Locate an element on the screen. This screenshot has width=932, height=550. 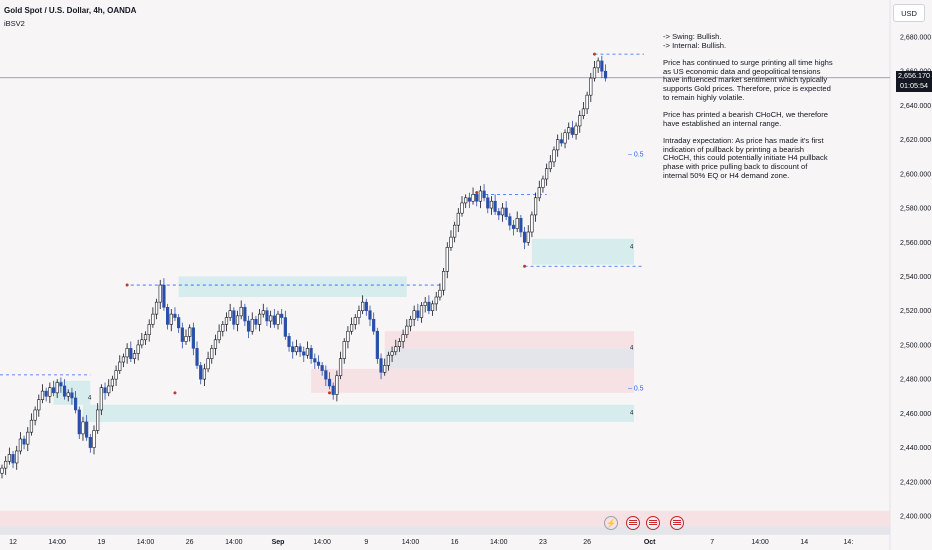
y-tick-label: 2,520.000 is located at coordinates (915, 311).